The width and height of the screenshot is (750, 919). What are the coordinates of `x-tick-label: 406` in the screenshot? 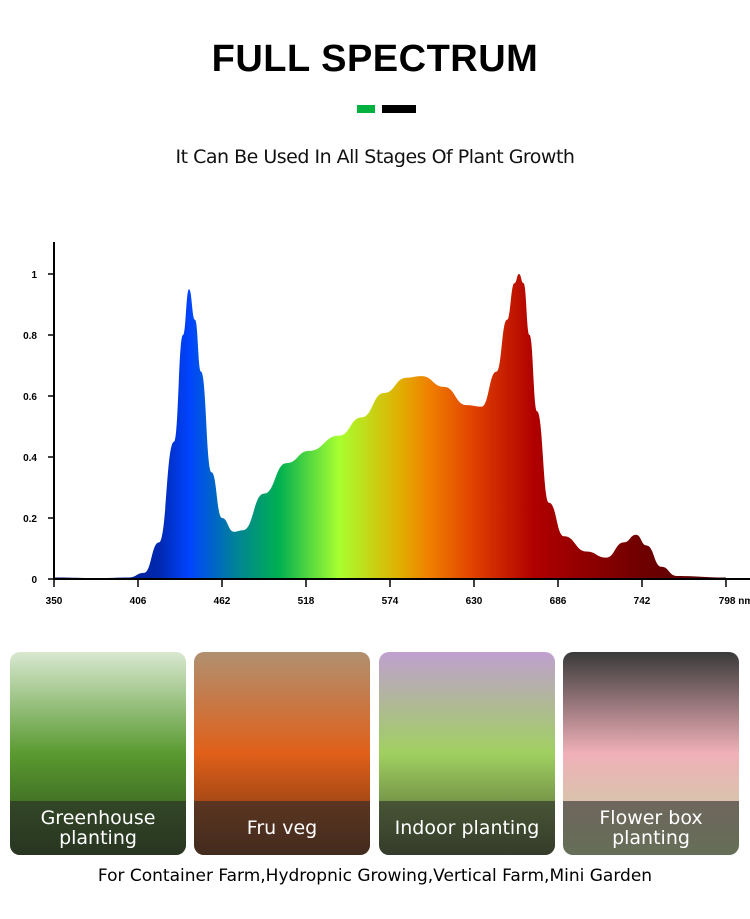 It's located at (138, 601).